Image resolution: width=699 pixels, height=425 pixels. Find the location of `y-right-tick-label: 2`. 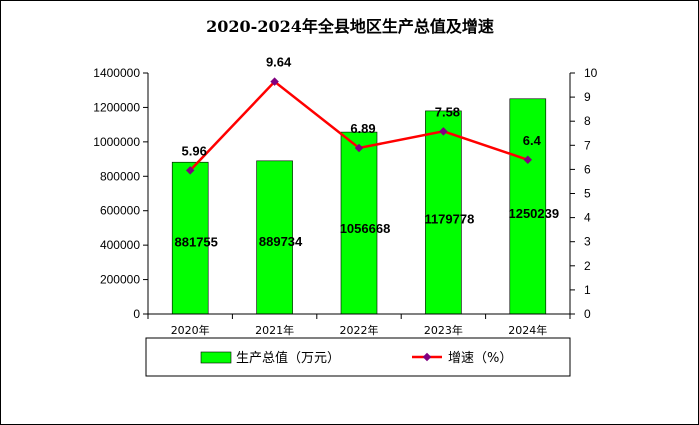

y-right-tick-label: 2 is located at coordinates (587, 266).